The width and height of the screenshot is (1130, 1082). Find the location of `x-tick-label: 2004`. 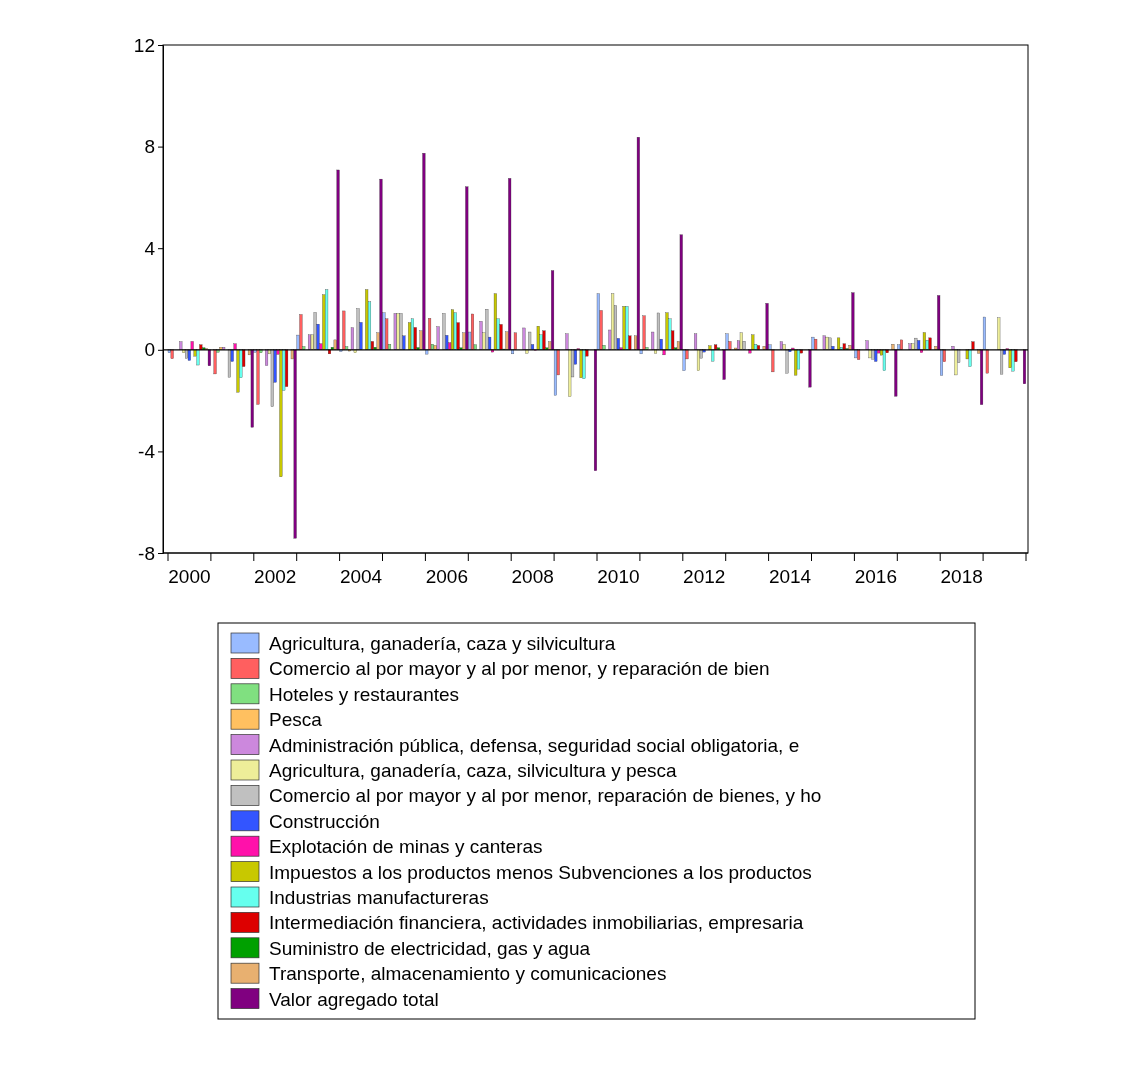

x-tick-label: 2004 is located at coordinates (361, 576).